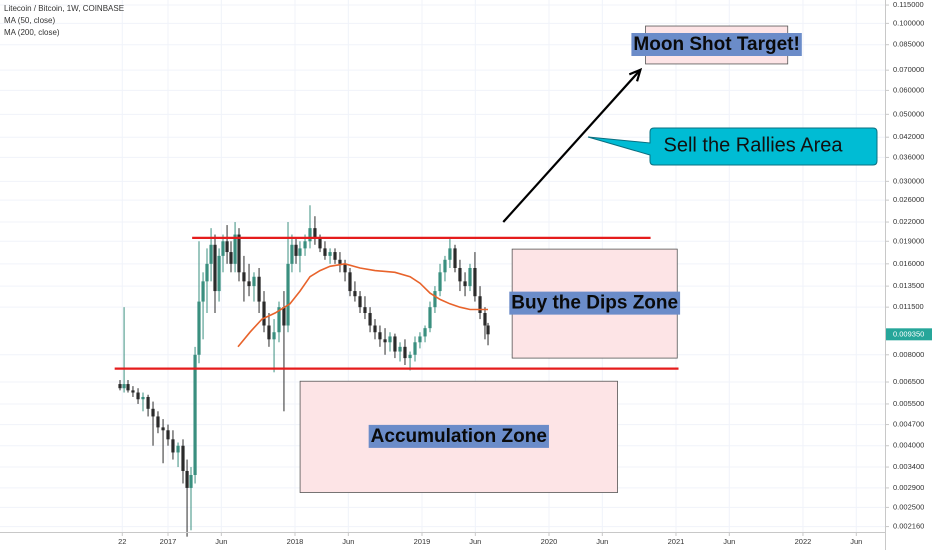  I want to click on y-tick-label: 0.060000, so click(908, 89).